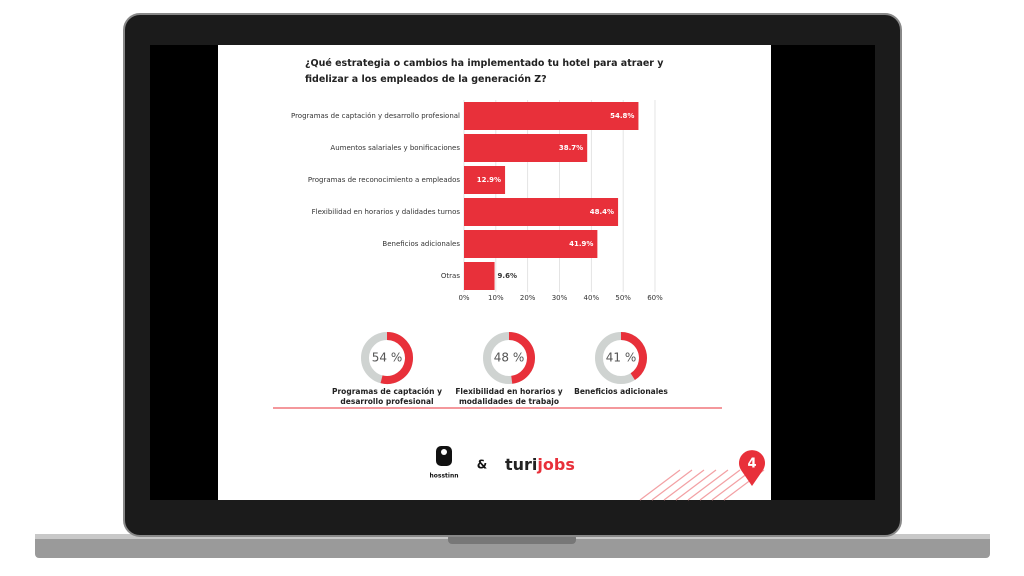  What do you see at coordinates (751, 464) in the screenshot?
I see `page-number: 4` at bounding box center [751, 464].